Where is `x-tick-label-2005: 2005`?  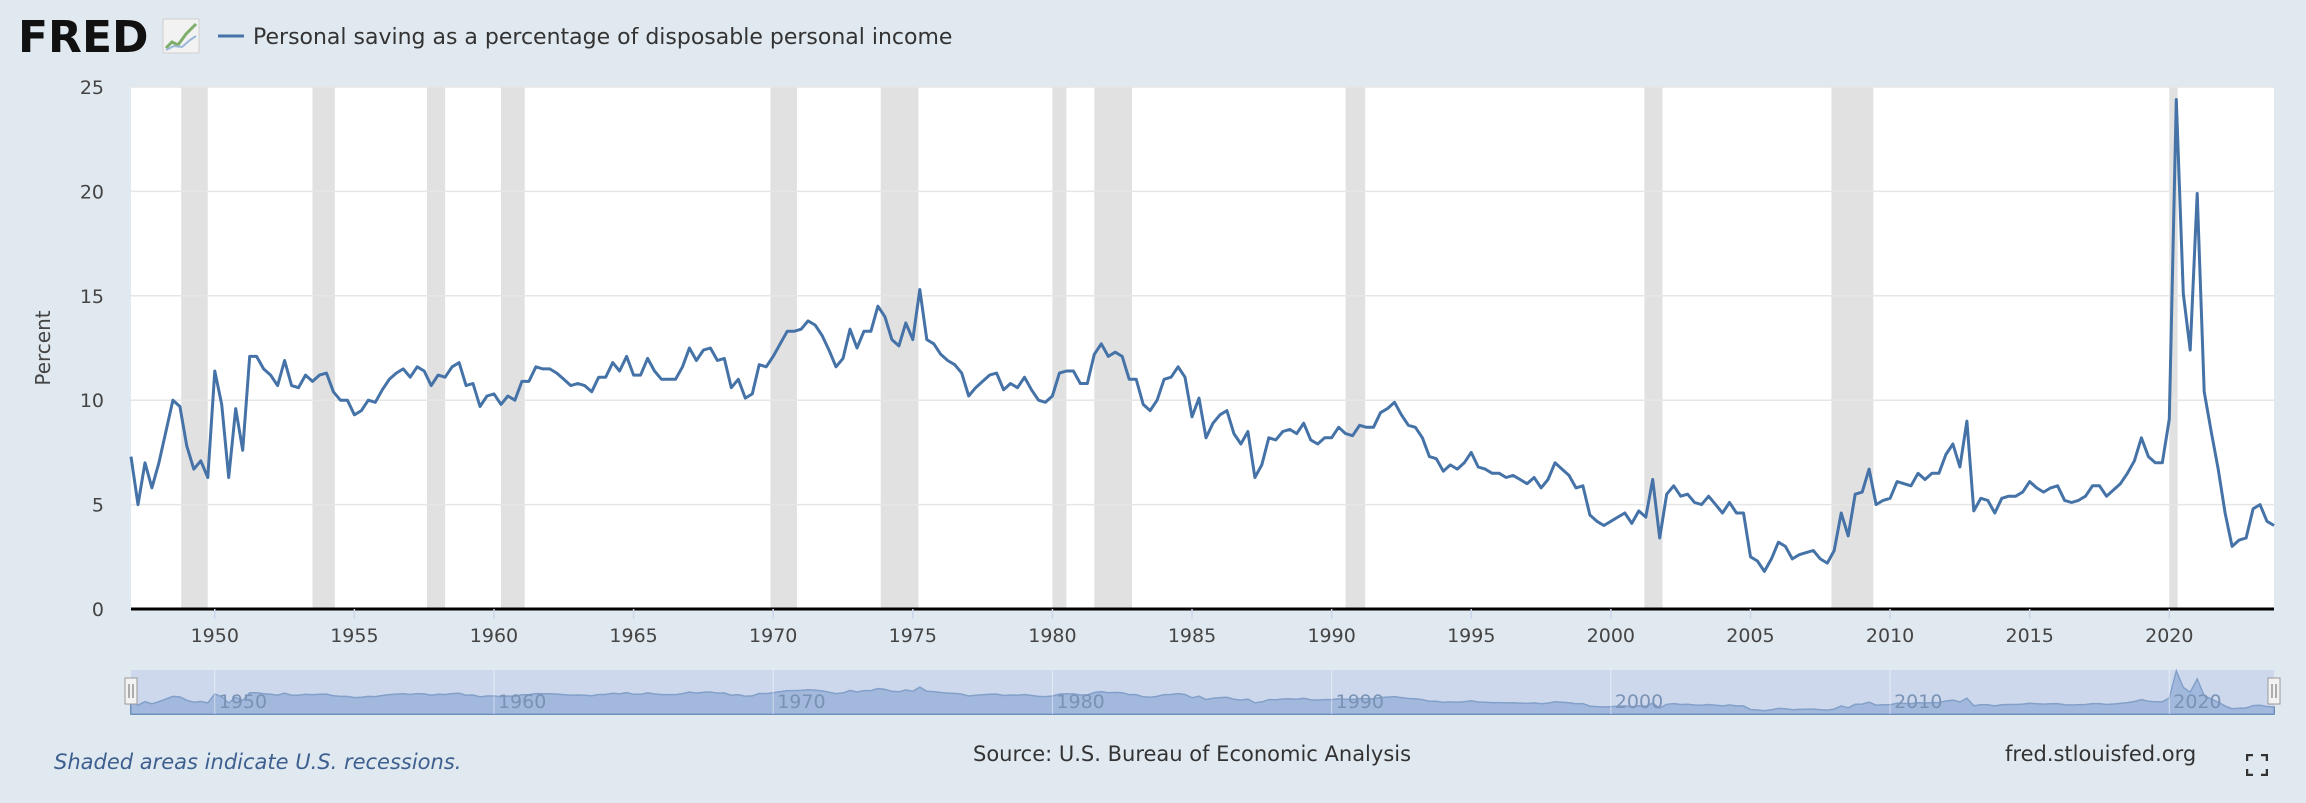
x-tick-label-2005: 2005 is located at coordinates (1750, 636).